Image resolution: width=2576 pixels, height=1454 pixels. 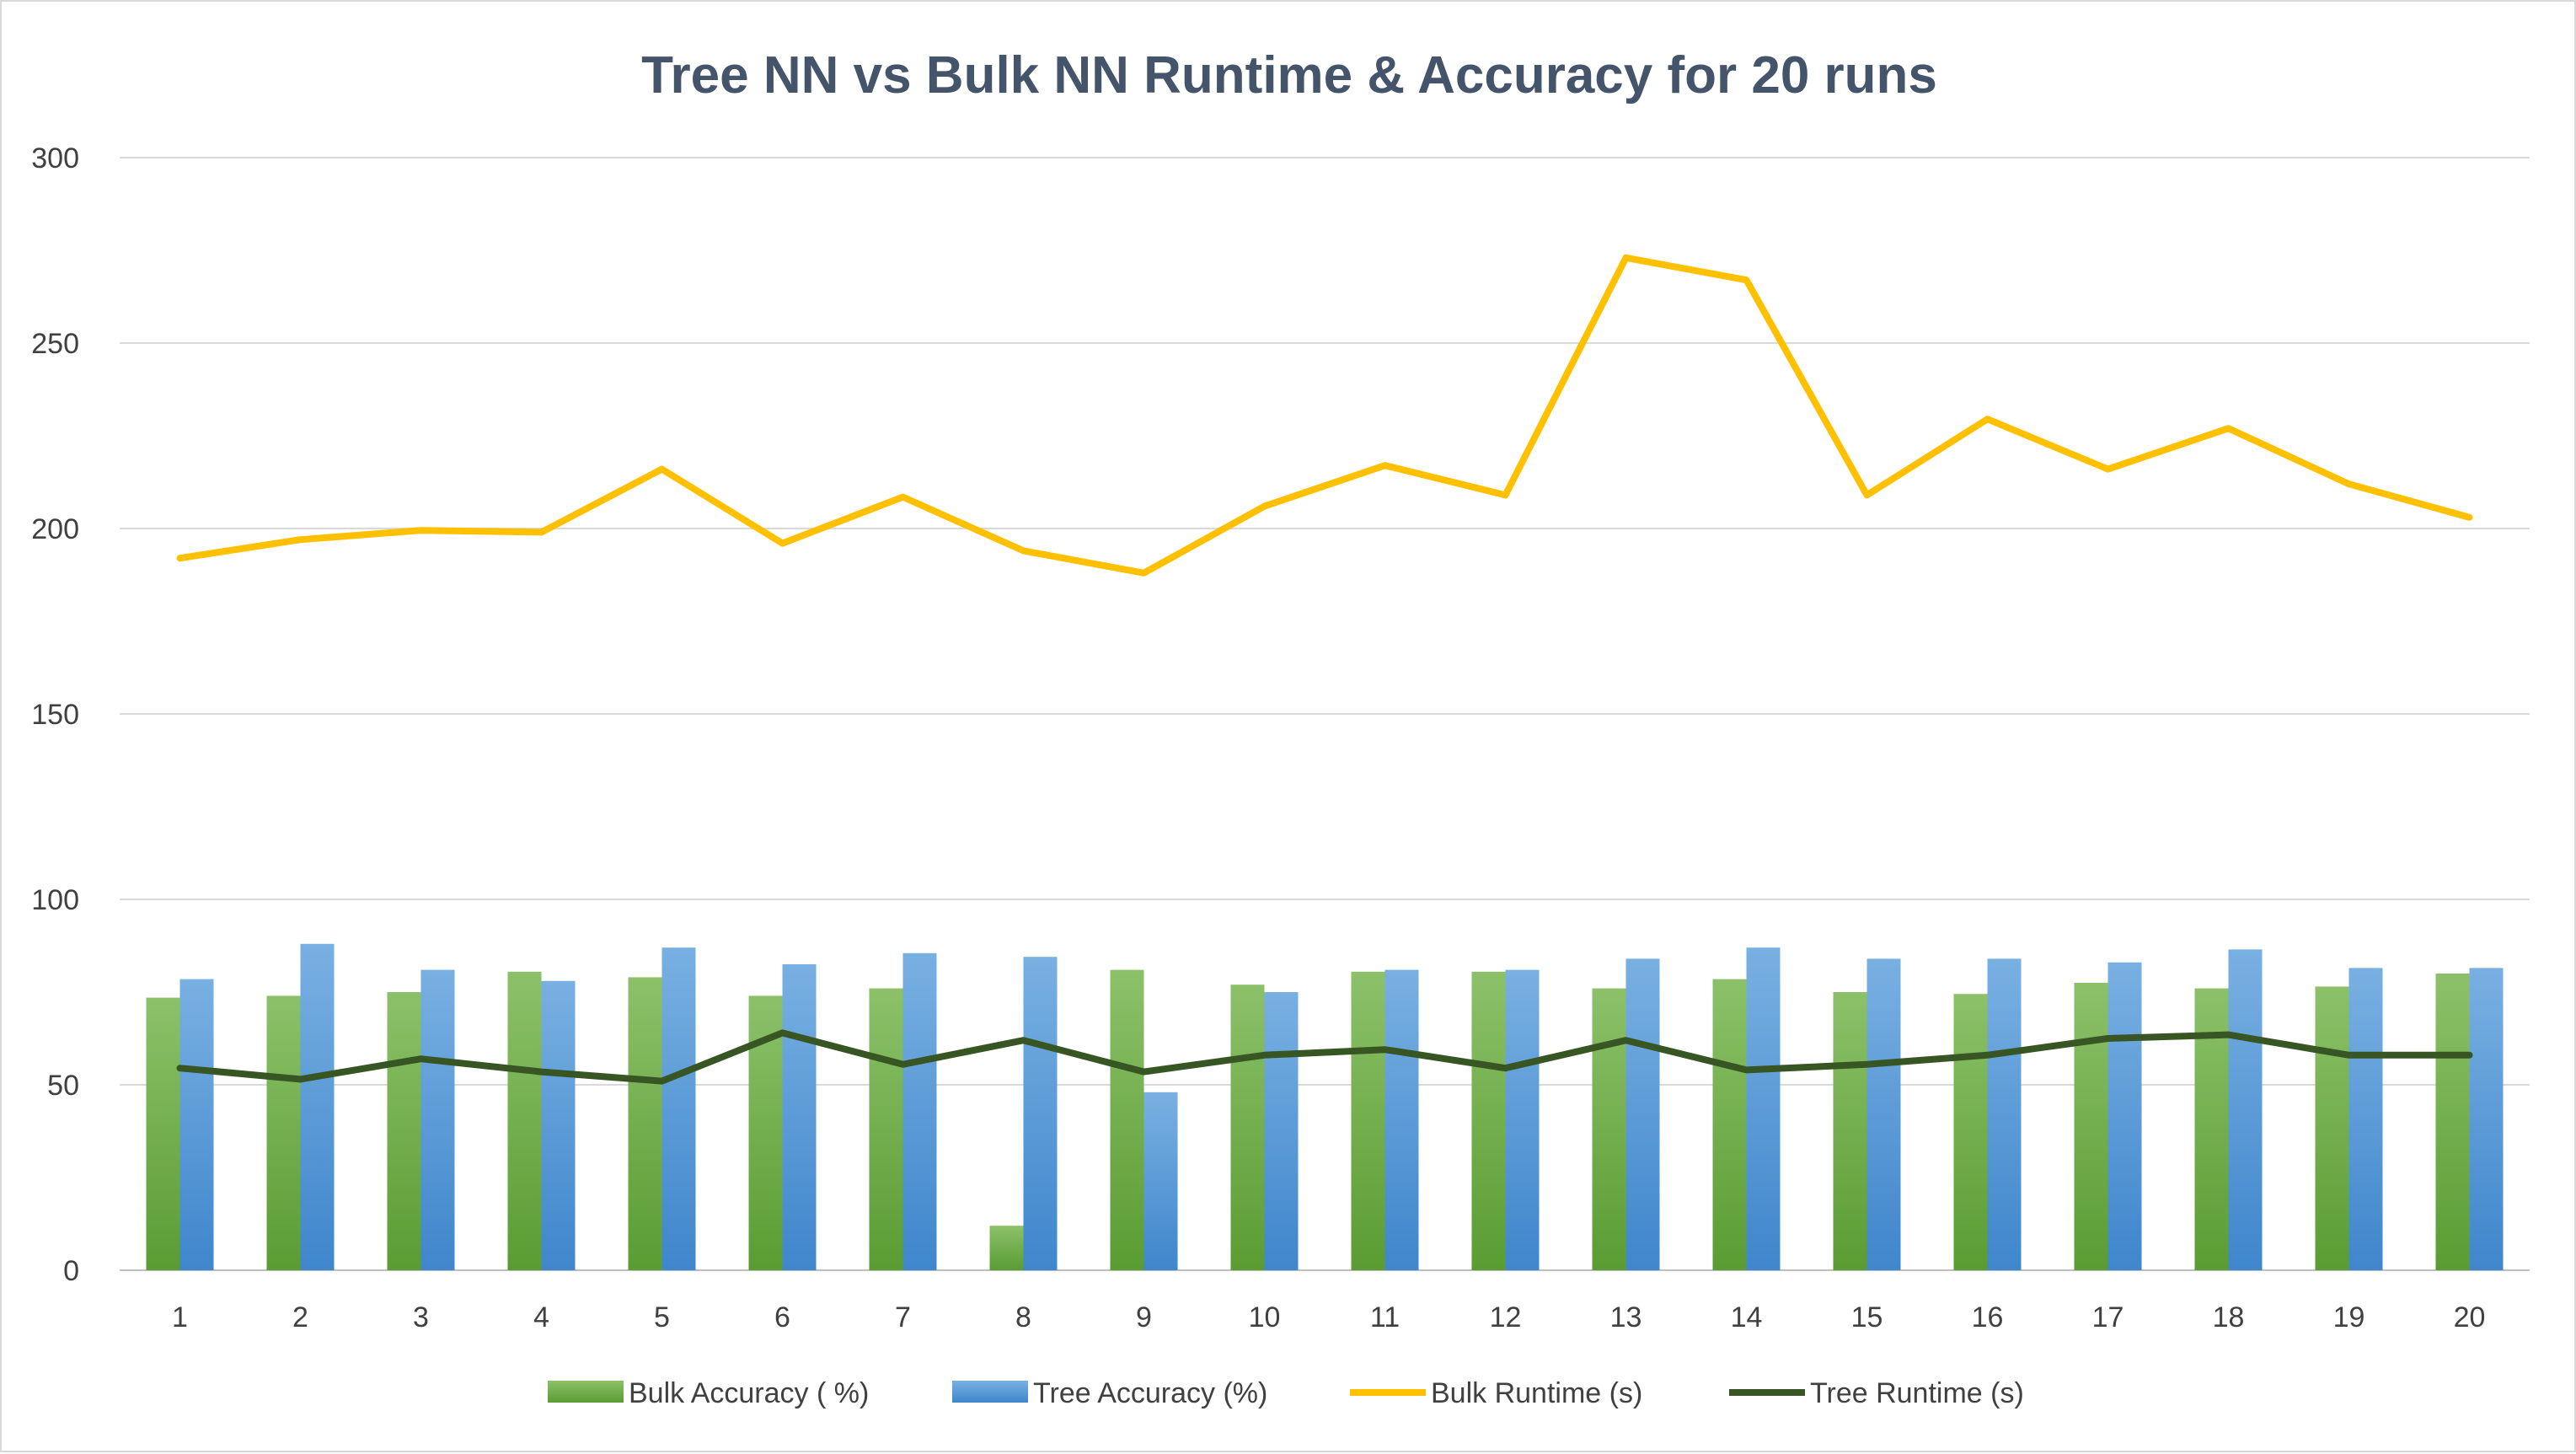 I want to click on x-tick-label: 7, so click(x=903, y=1317).